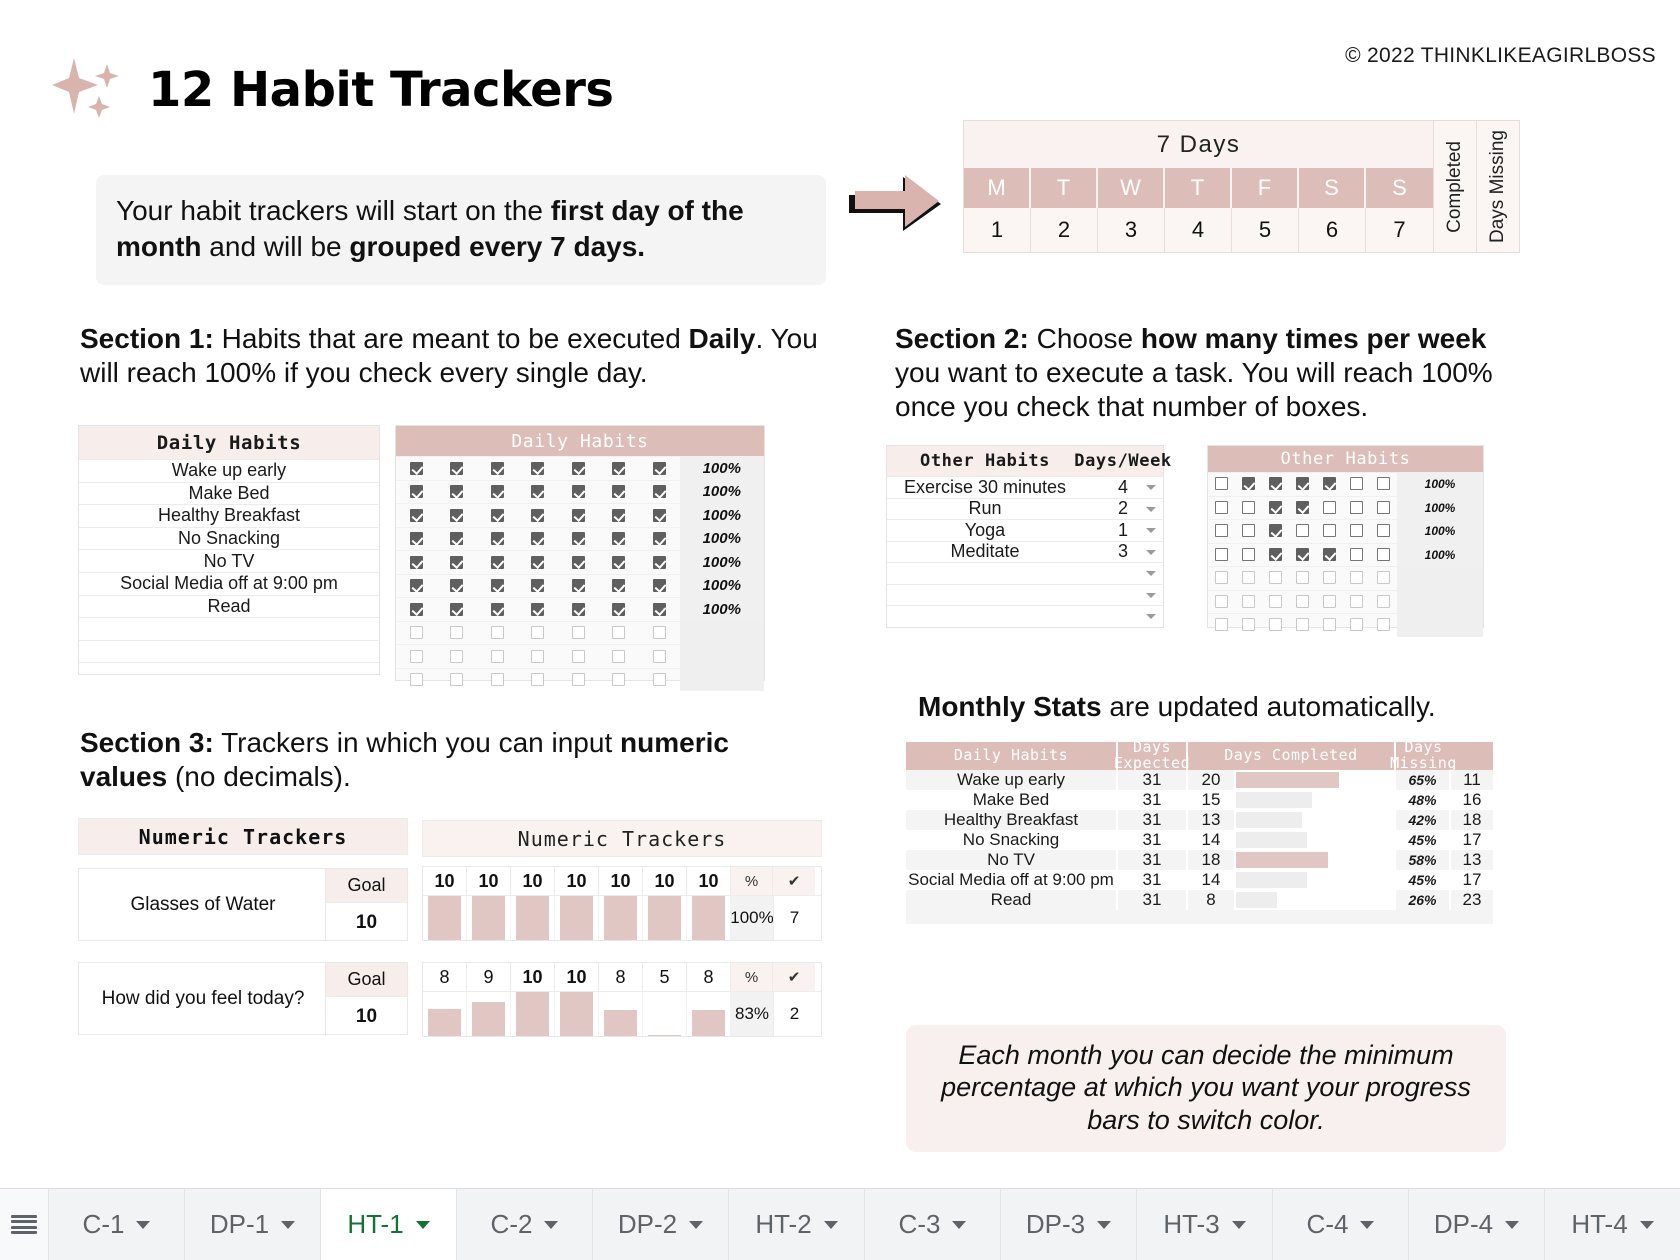  What do you see at coordinates (985, 551) in the screenshot?
I see `other-habit-name-cell: Meditate` at bounding box center [985, 551].